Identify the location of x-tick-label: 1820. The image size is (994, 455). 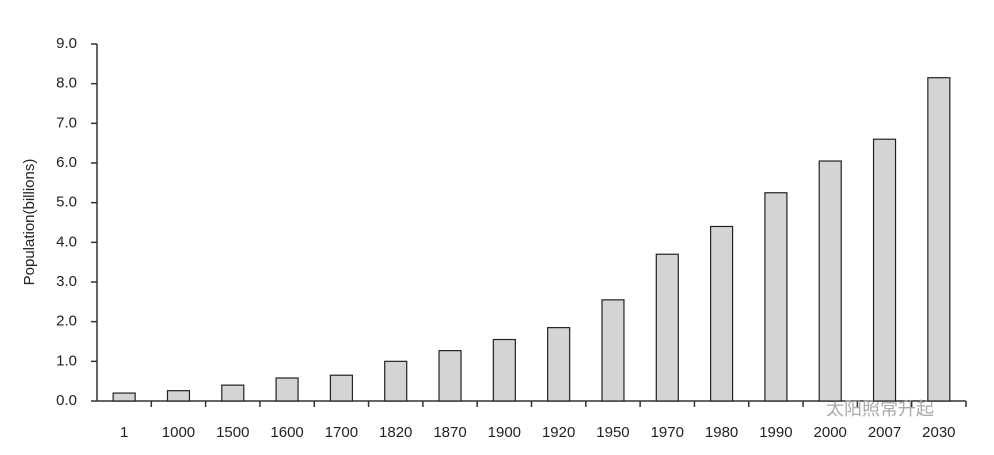
(395, 432).